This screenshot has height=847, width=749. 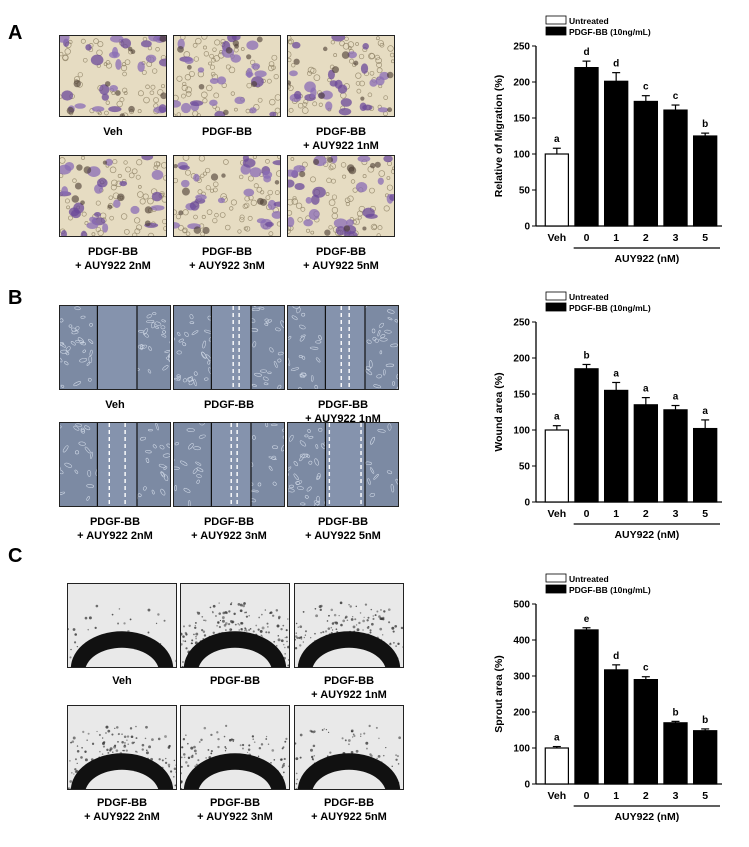 I want to click on group-label: AUY922 (nM), so click(x=646, y=535).